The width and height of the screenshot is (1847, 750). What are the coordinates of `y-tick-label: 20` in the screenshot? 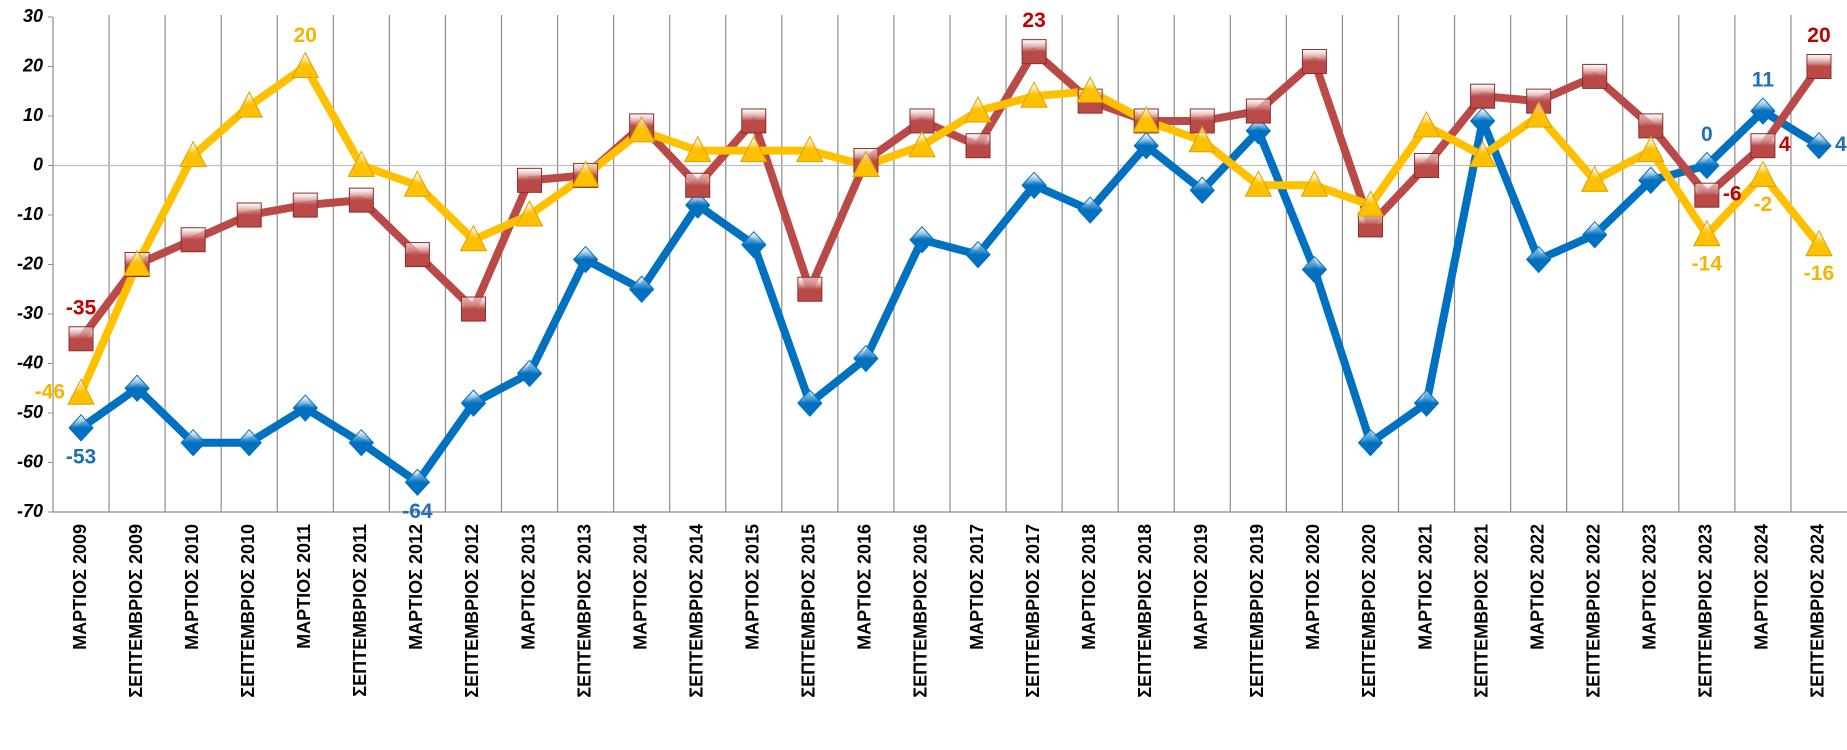 It's located at (32, 65).